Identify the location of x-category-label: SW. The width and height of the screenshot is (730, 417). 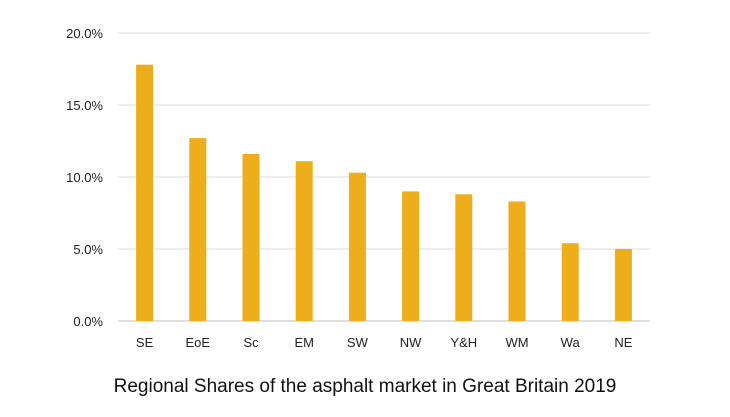
(358, 342).